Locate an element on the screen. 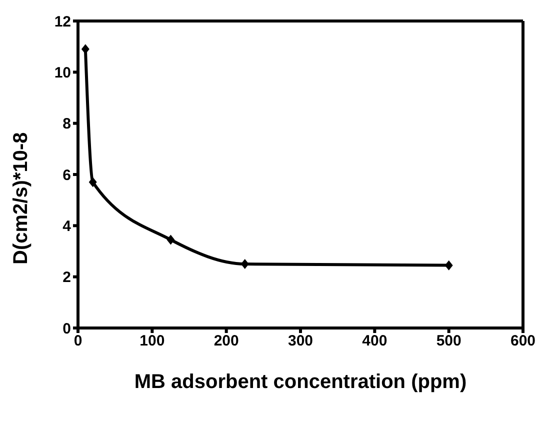 This screenshot has width=560, height=436. x-tick-label: 300 is located at coordinates (301, 341).